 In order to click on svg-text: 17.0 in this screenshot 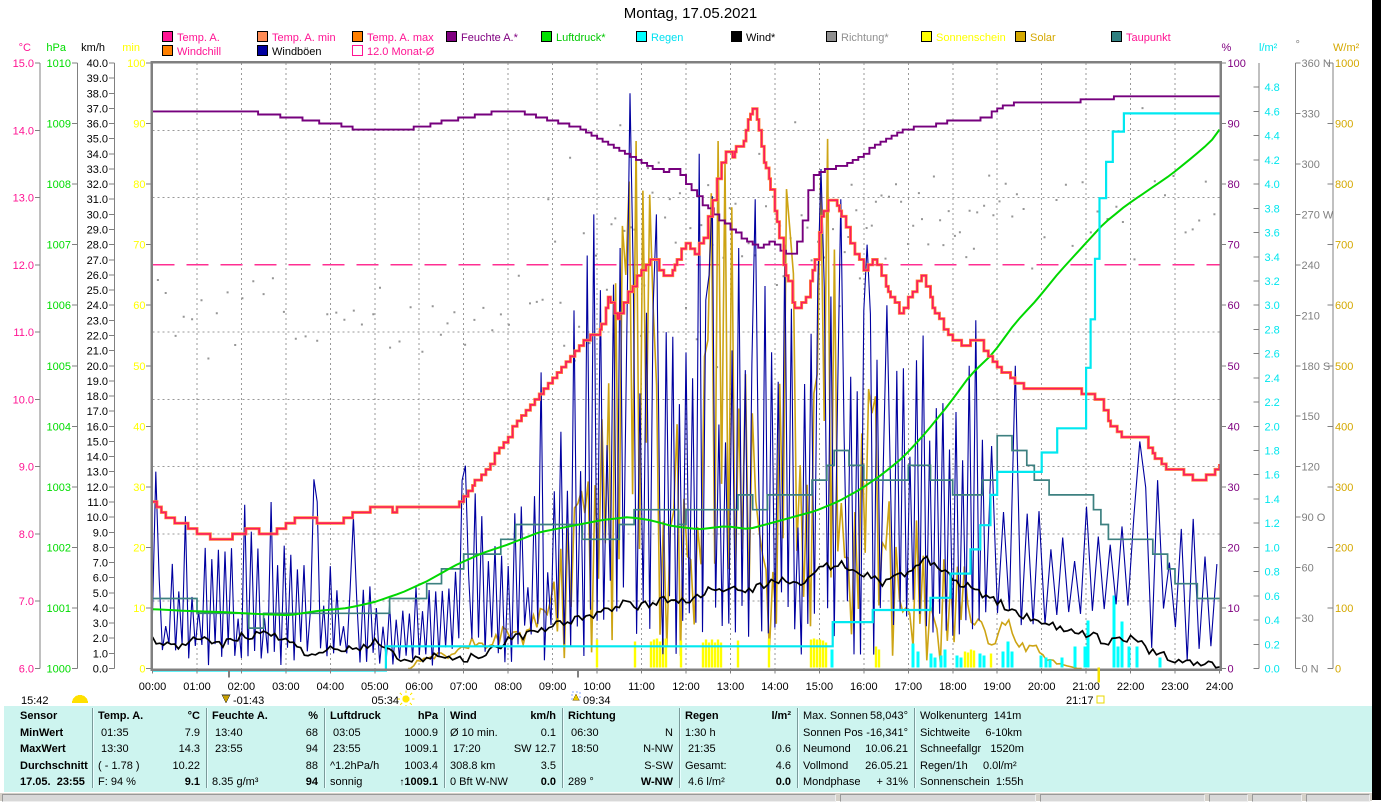, I will do `click(97, 412)`.